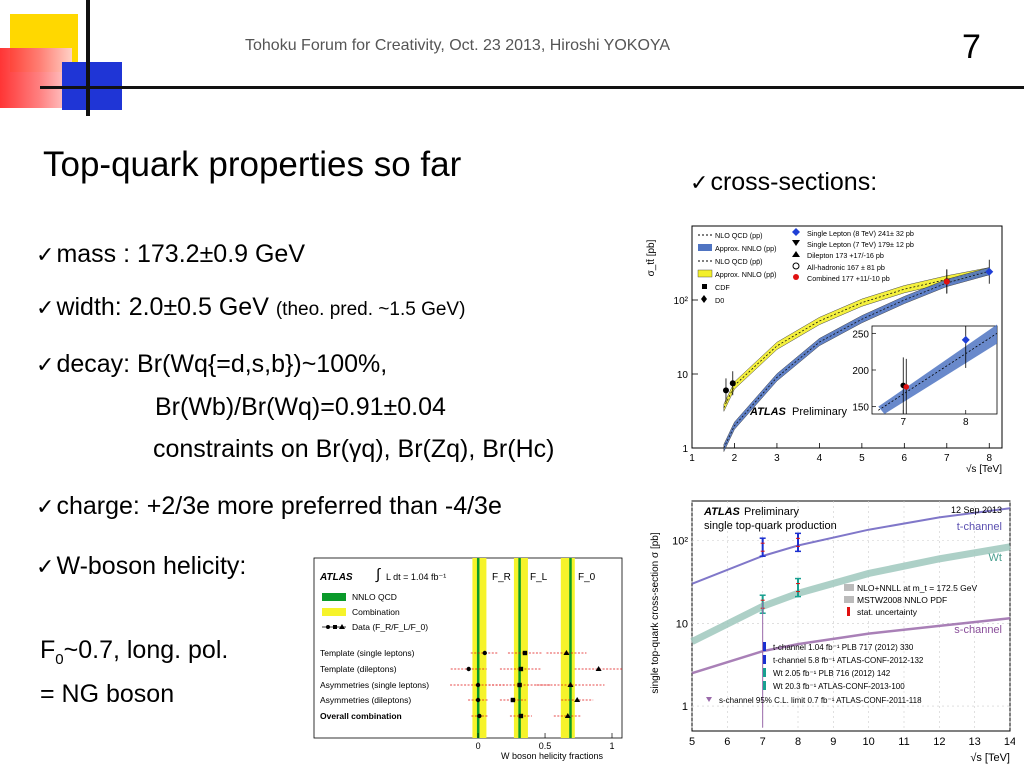 This screenshot has height=768, width=1024. Describe the element at coordinates (833, 742) in the screenshot. I see `x-tick-label: 9` at that location.